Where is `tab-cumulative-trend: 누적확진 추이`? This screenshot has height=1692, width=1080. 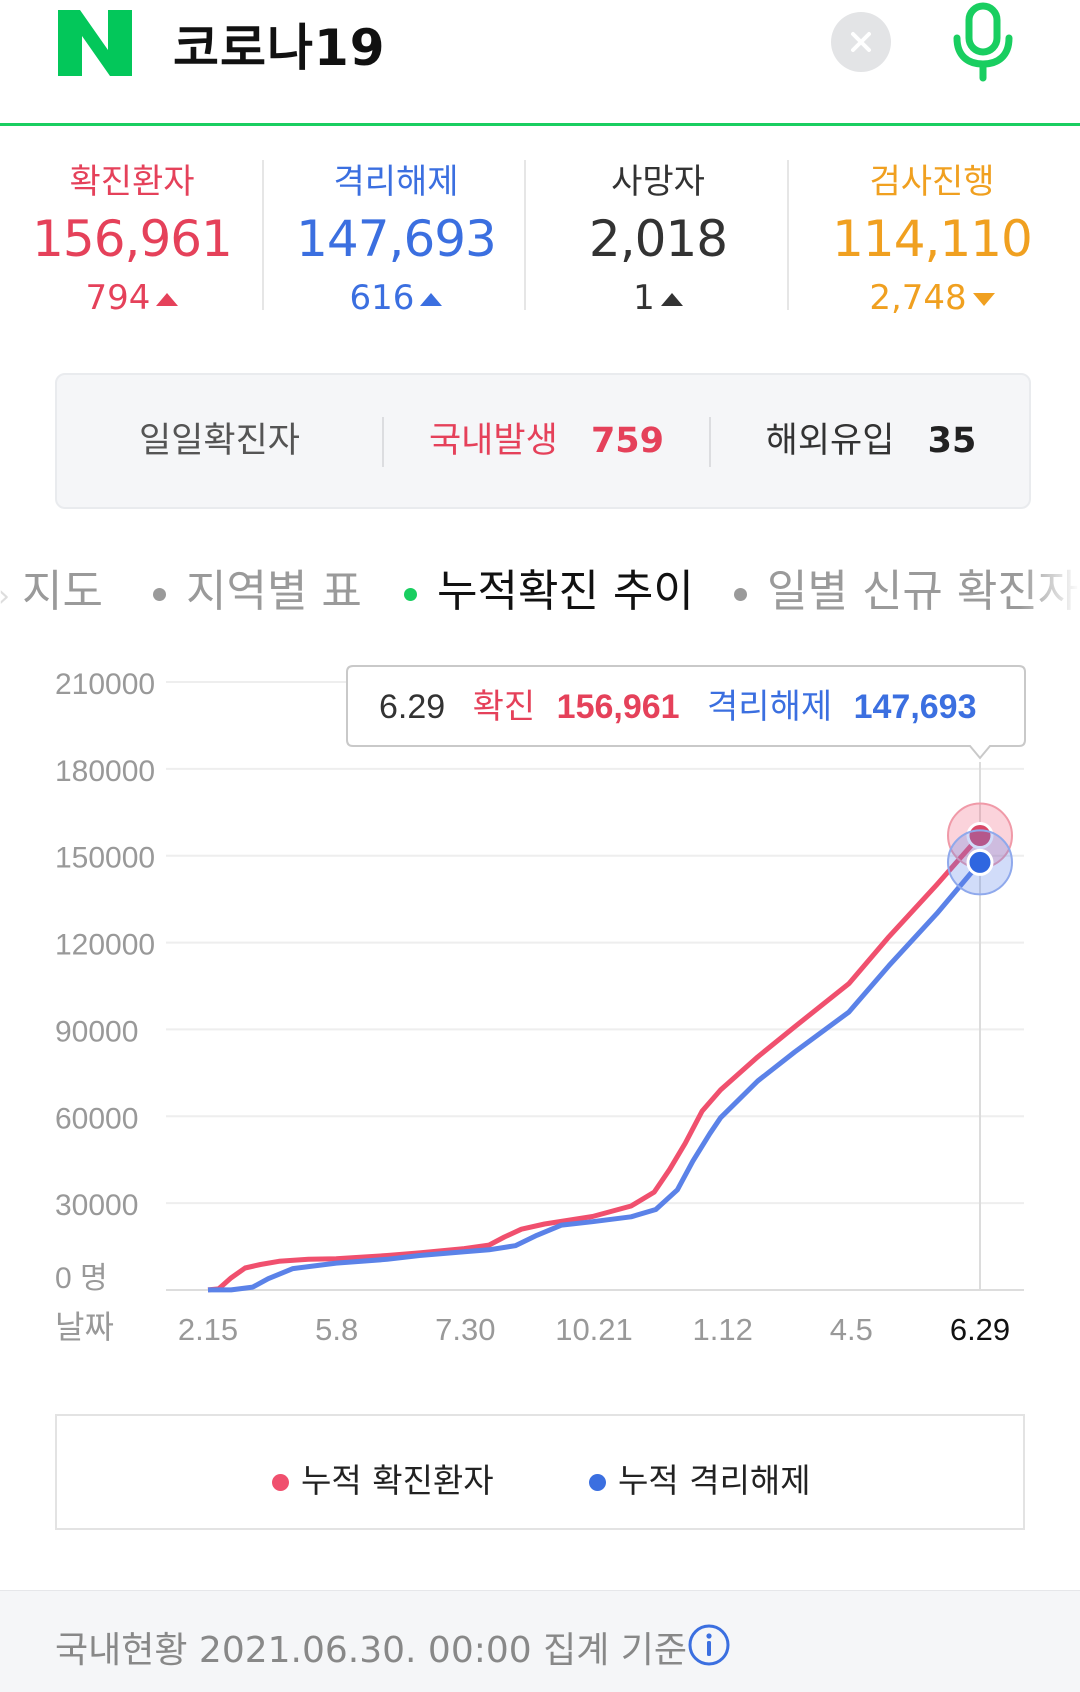
tab-cumulative-trend: 누적확진 추이 is located at coordinates (549, 587).